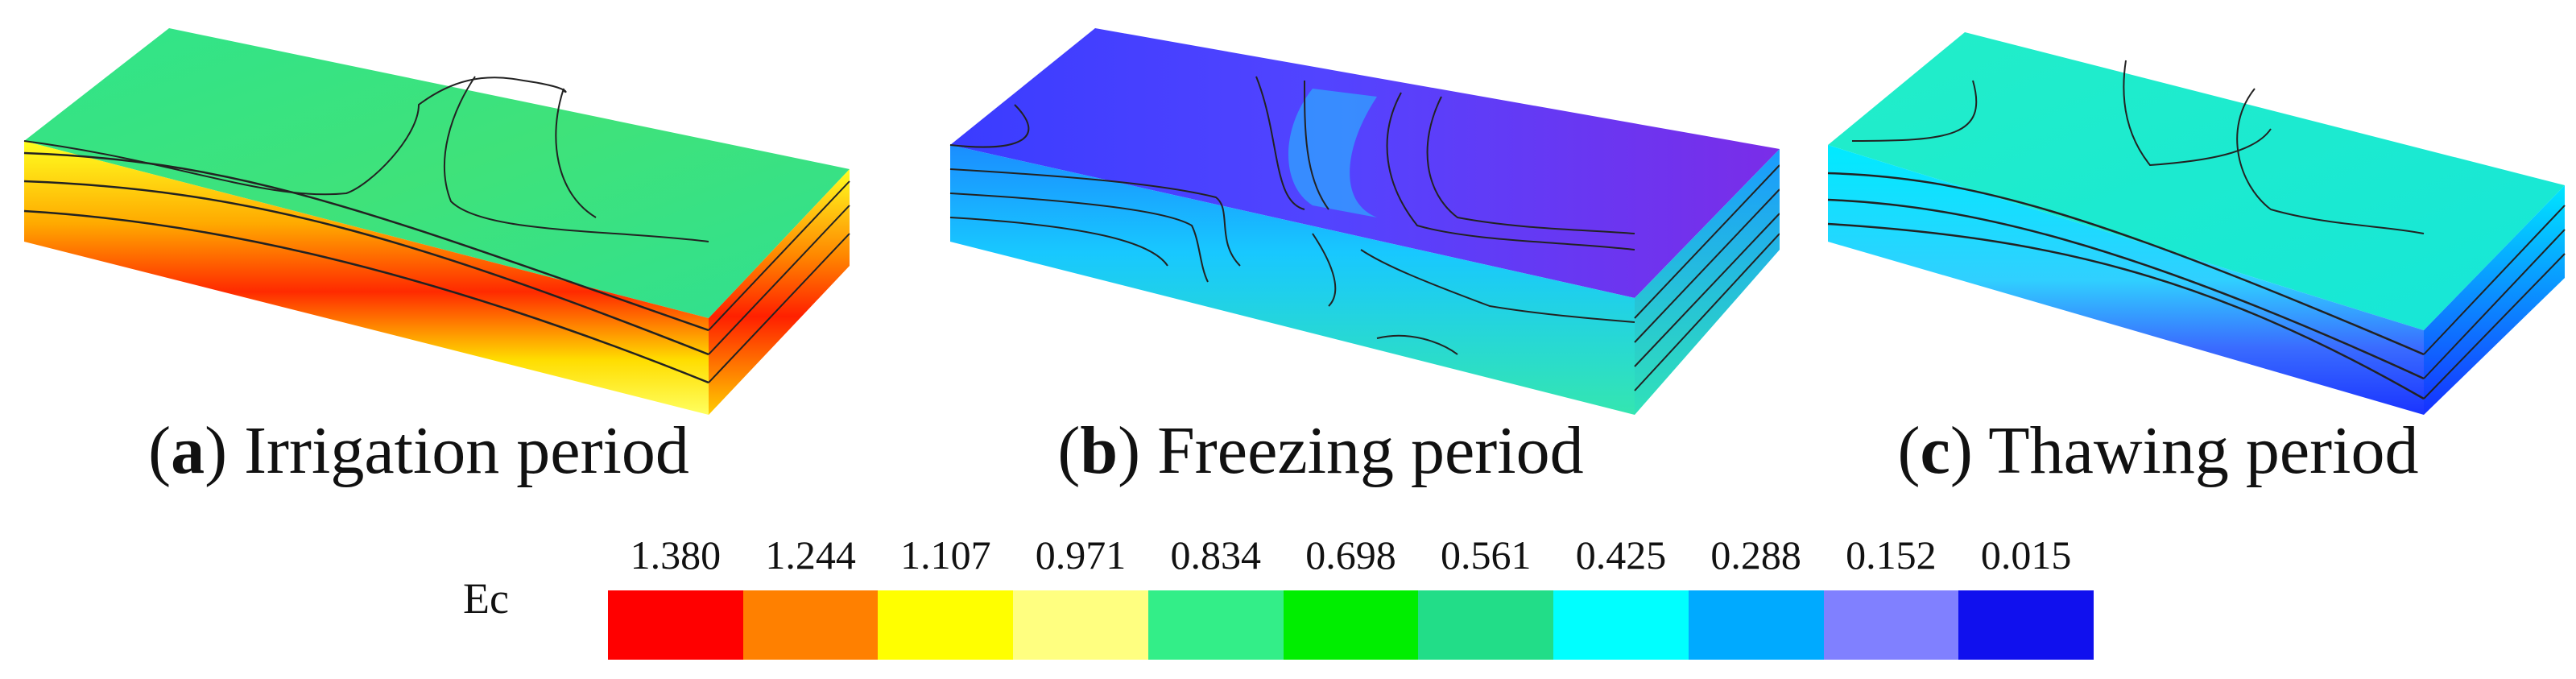 Image resolution: width=2576 pixels, height=679 pixels. Describe the element at coordinates (467, 450) in the screenshot. I see `caption-title: Irrigation period` at that location.